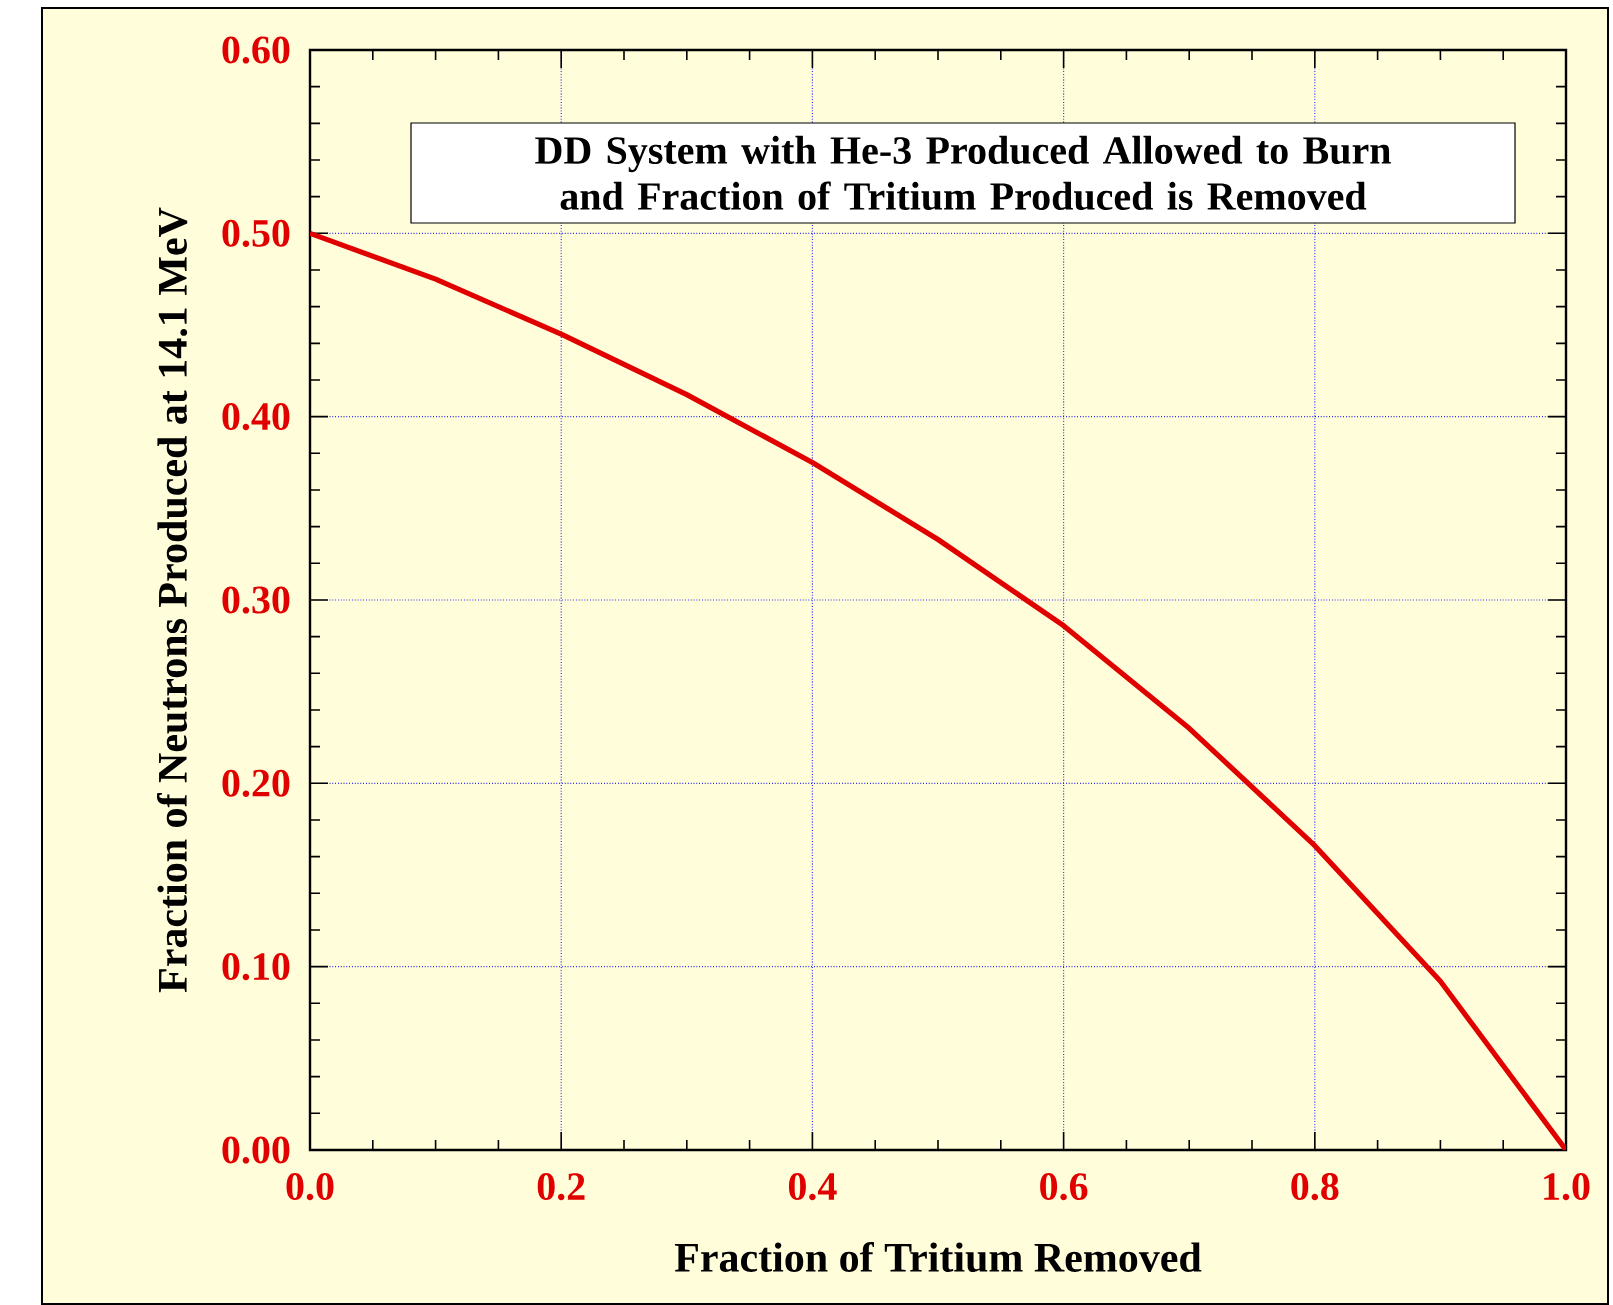  What do you see at coordinates (1315, 1187) in the screenshot?
I see `x-tick-label: 0.8` at bounding box center [1315, 1187].